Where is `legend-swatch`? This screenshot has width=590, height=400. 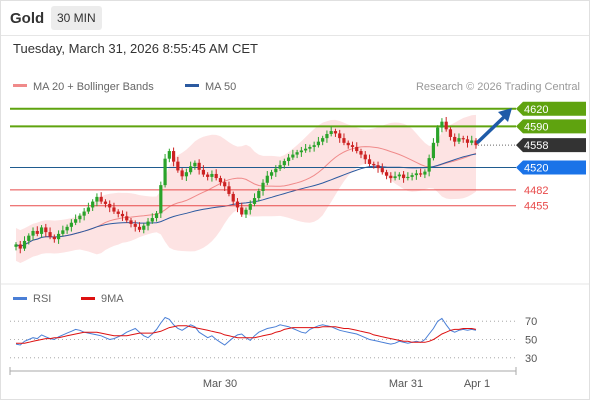 legend-swatch is located at coordinates (192, 85).